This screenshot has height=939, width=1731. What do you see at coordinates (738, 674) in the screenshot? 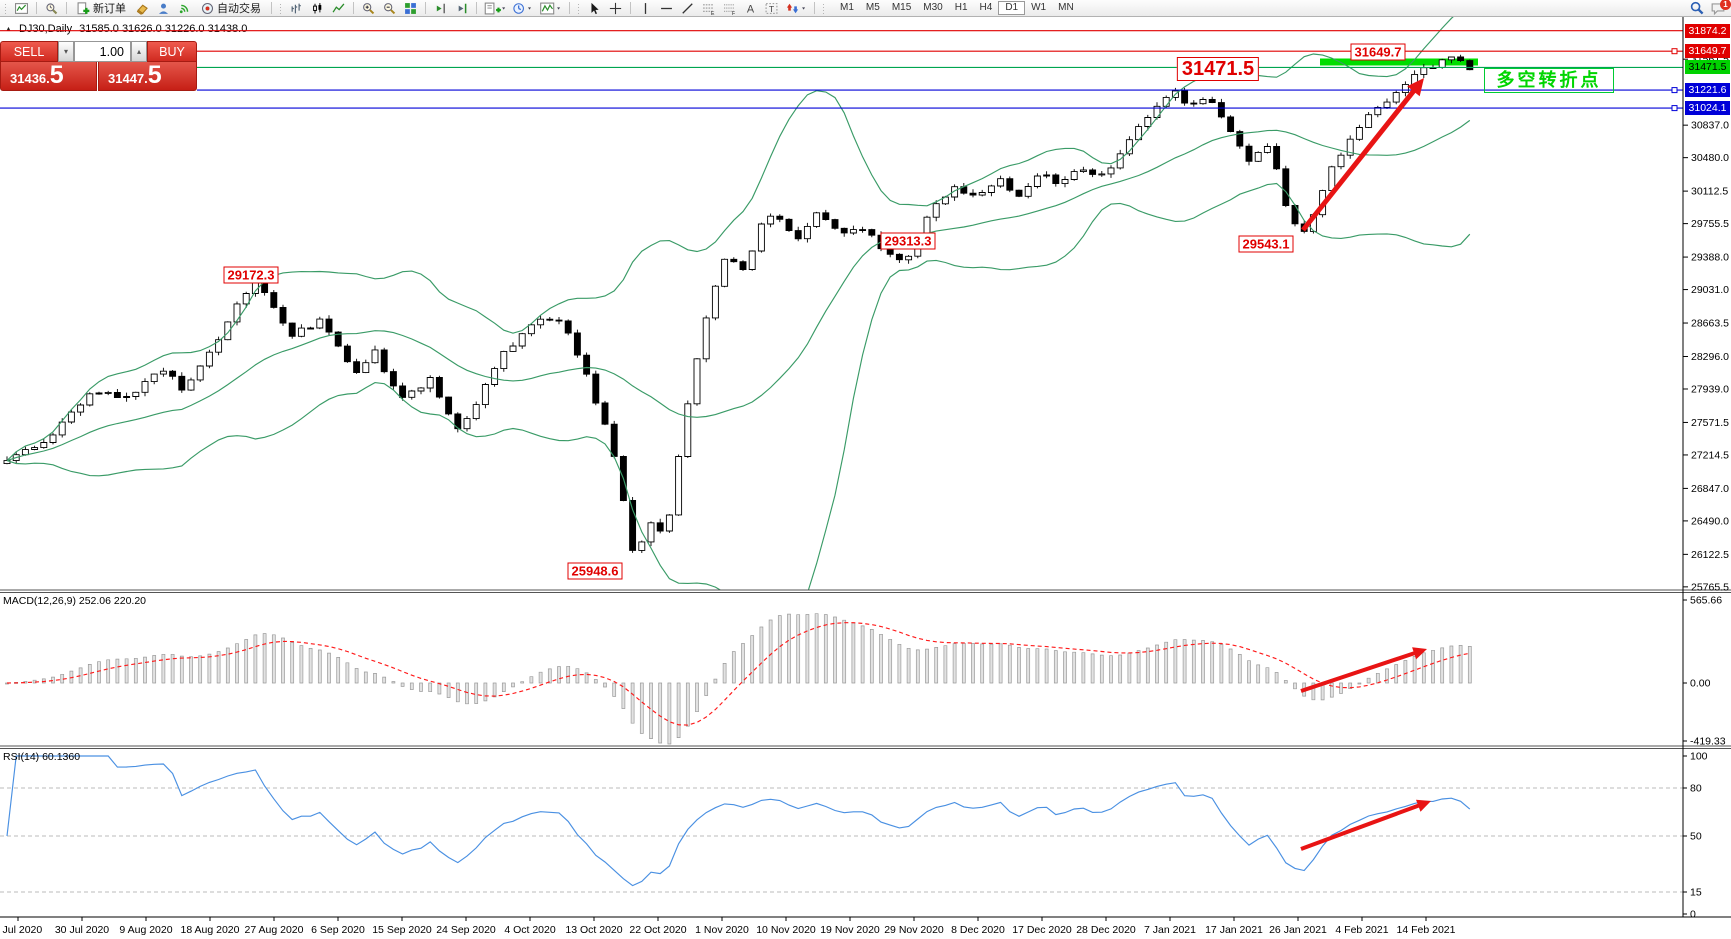
I see `macd-signal-line` at bounding box center [738, 674].